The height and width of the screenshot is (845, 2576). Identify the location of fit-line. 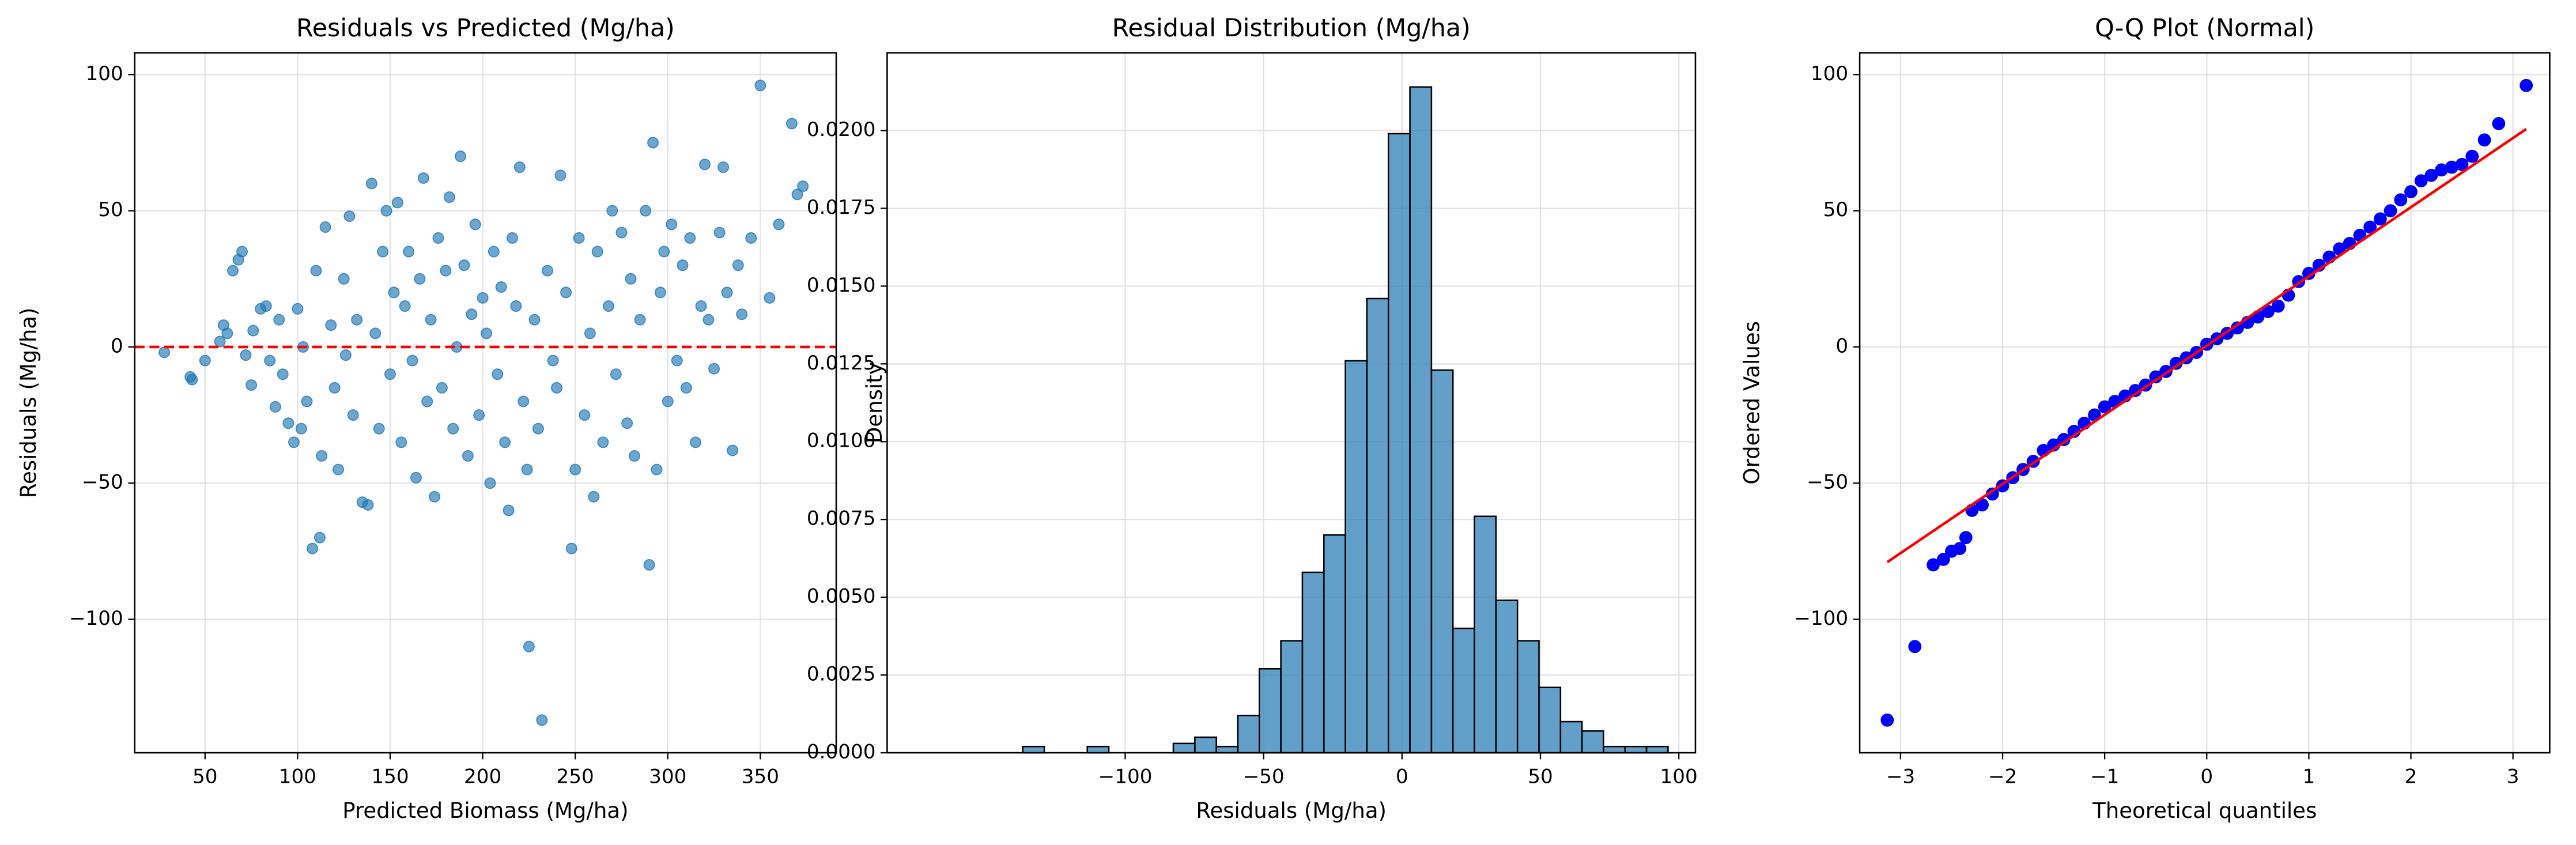
(2206, 346).